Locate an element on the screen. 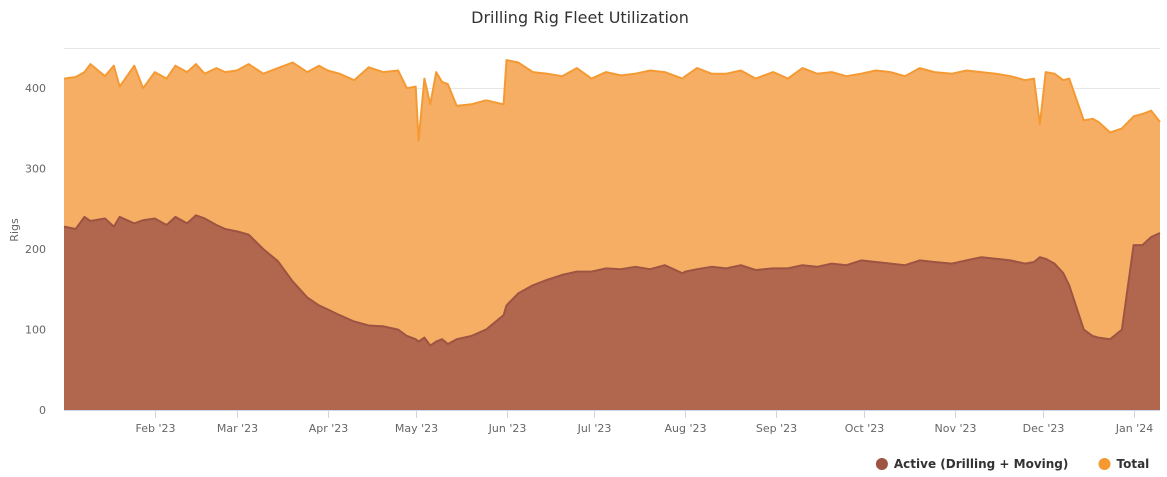 This screenshot has height=477, width=1167. x-tick-label: Feb '23 is located at coordinates (156, 428).